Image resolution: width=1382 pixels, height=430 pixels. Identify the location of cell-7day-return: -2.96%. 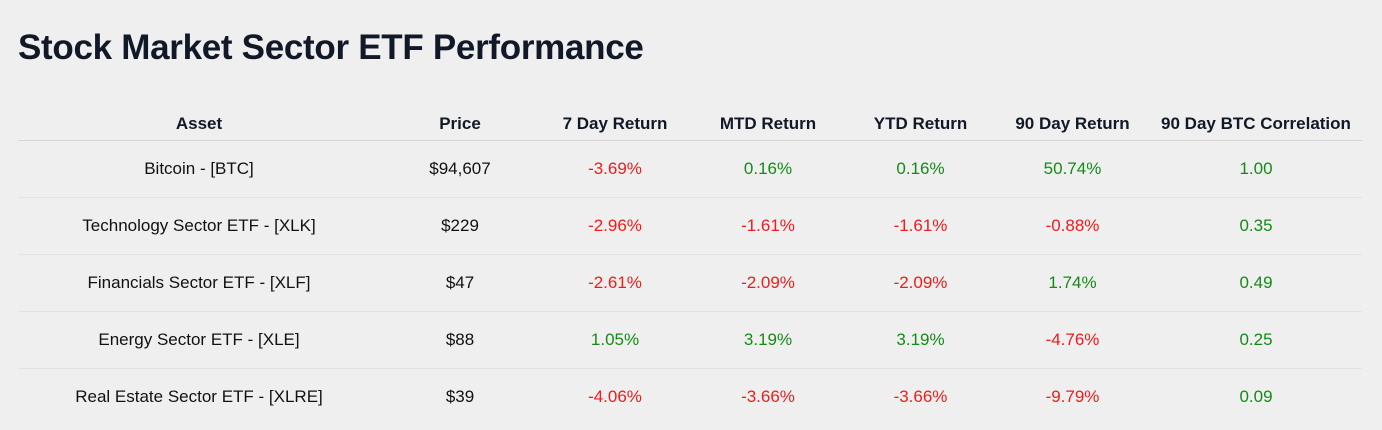
(615, 226).